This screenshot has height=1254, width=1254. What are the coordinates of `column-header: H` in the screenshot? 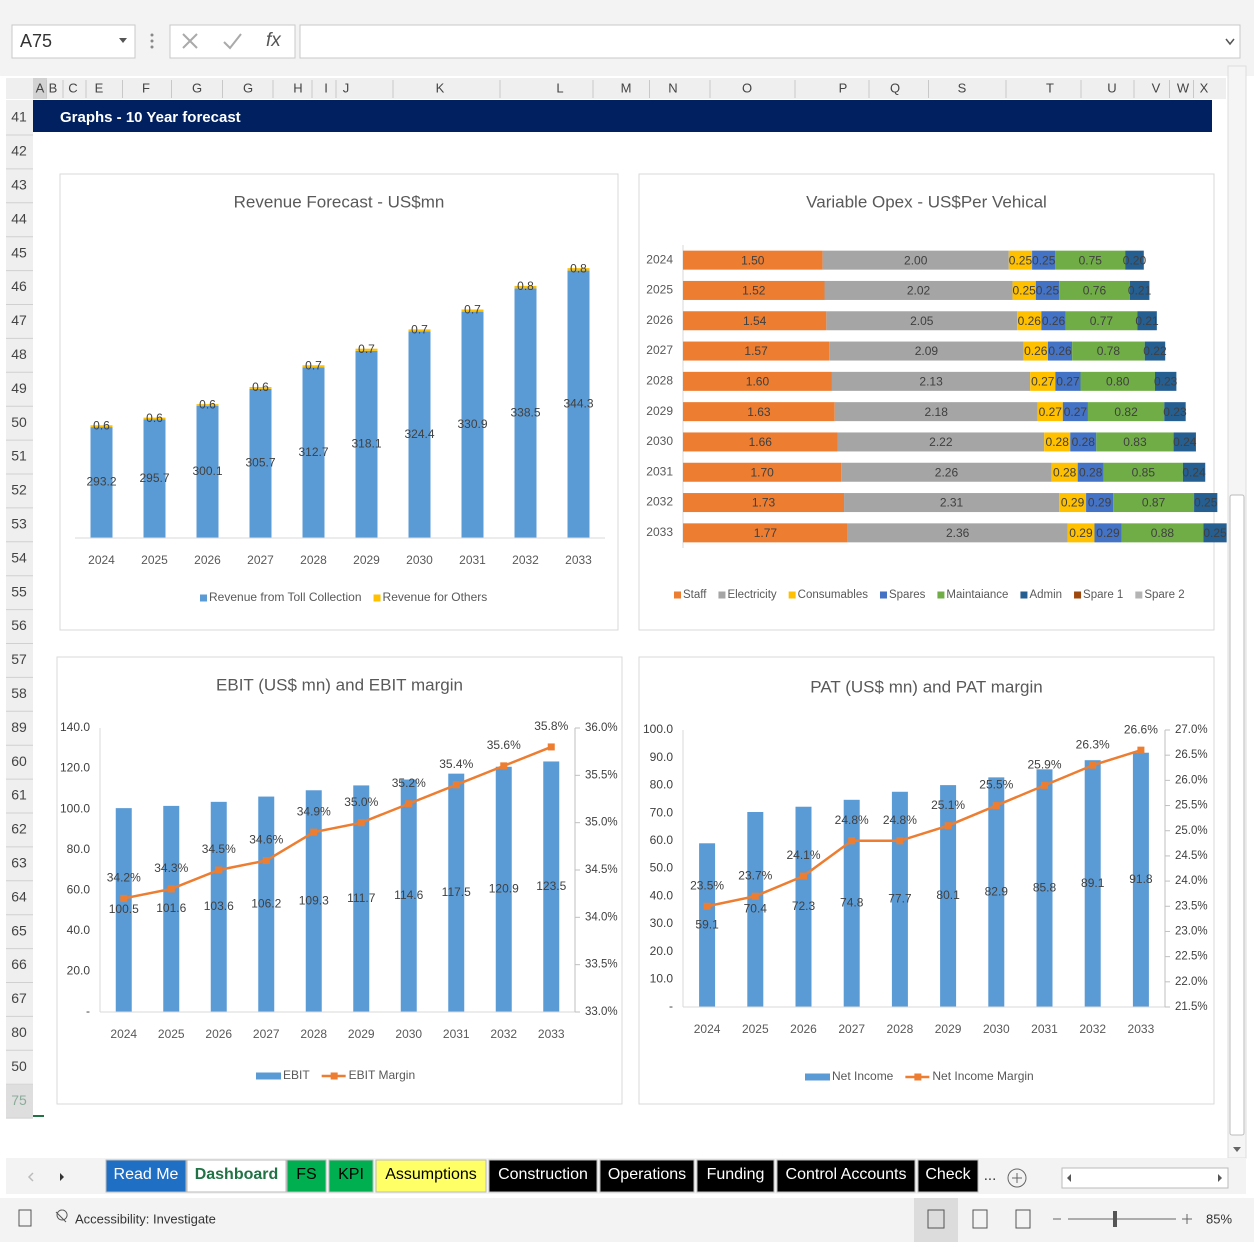 It's located at (297, 87).